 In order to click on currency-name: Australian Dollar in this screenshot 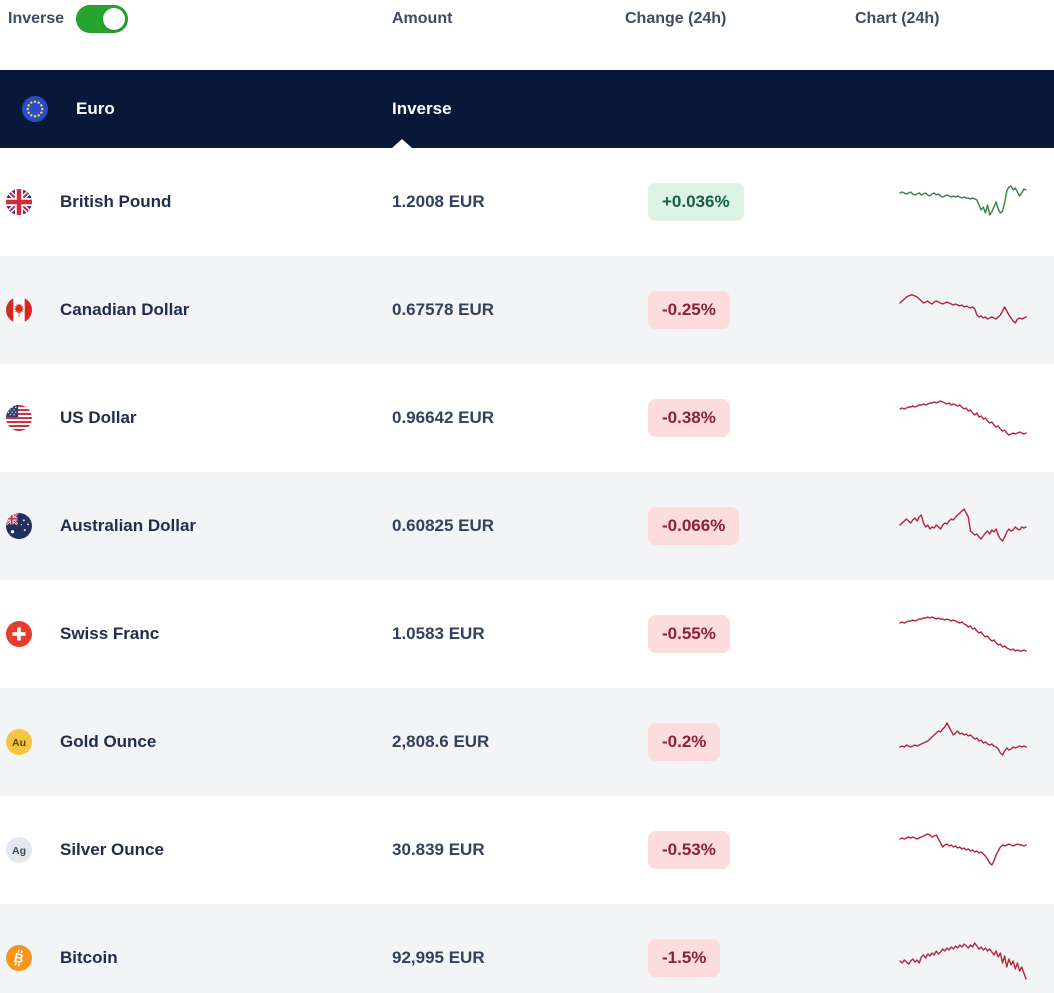, I will do `click(128, 525)`.